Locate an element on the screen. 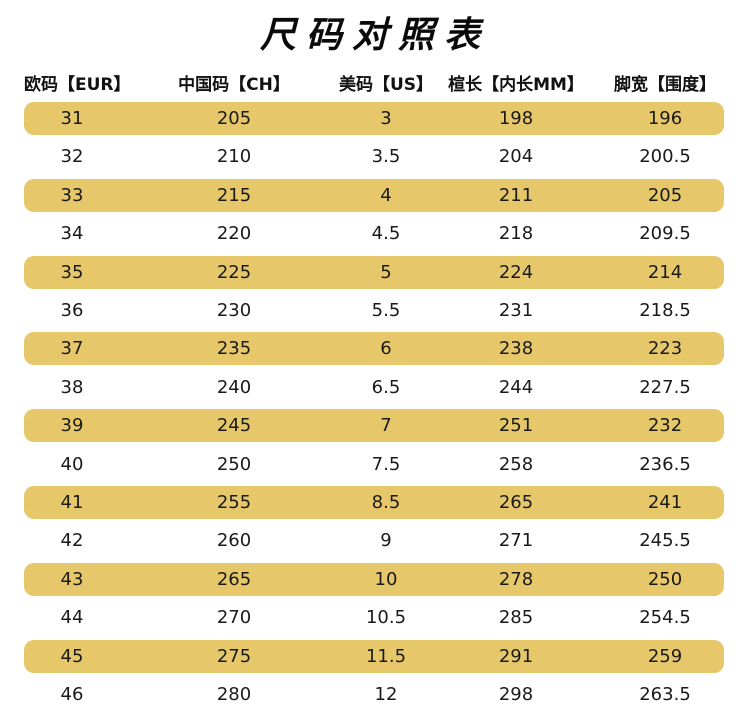 The height and width of the screenshot is (717, 750). cell-eur: 33 is located at coordinates (72, 195).